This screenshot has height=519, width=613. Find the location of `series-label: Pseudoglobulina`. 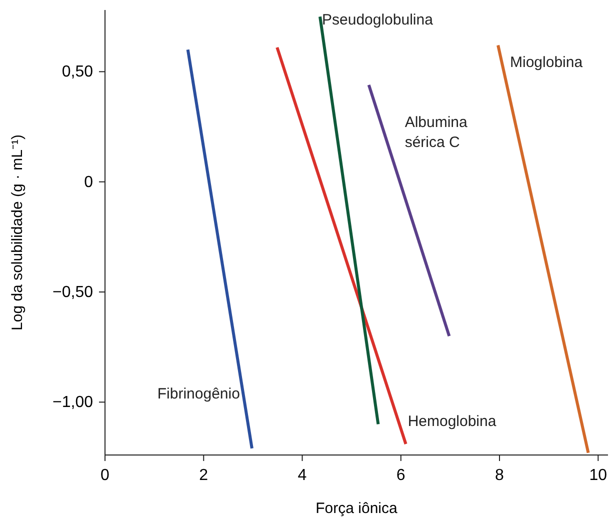

series-label: Pseudoglobulina is located at coordinates (378, 20).